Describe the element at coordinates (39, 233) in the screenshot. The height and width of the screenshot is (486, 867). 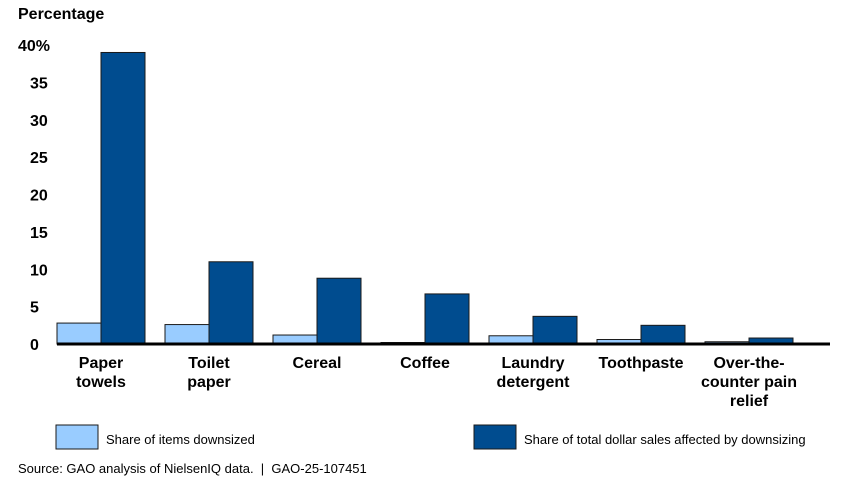
I see `y-tick-label: 15` at that location.